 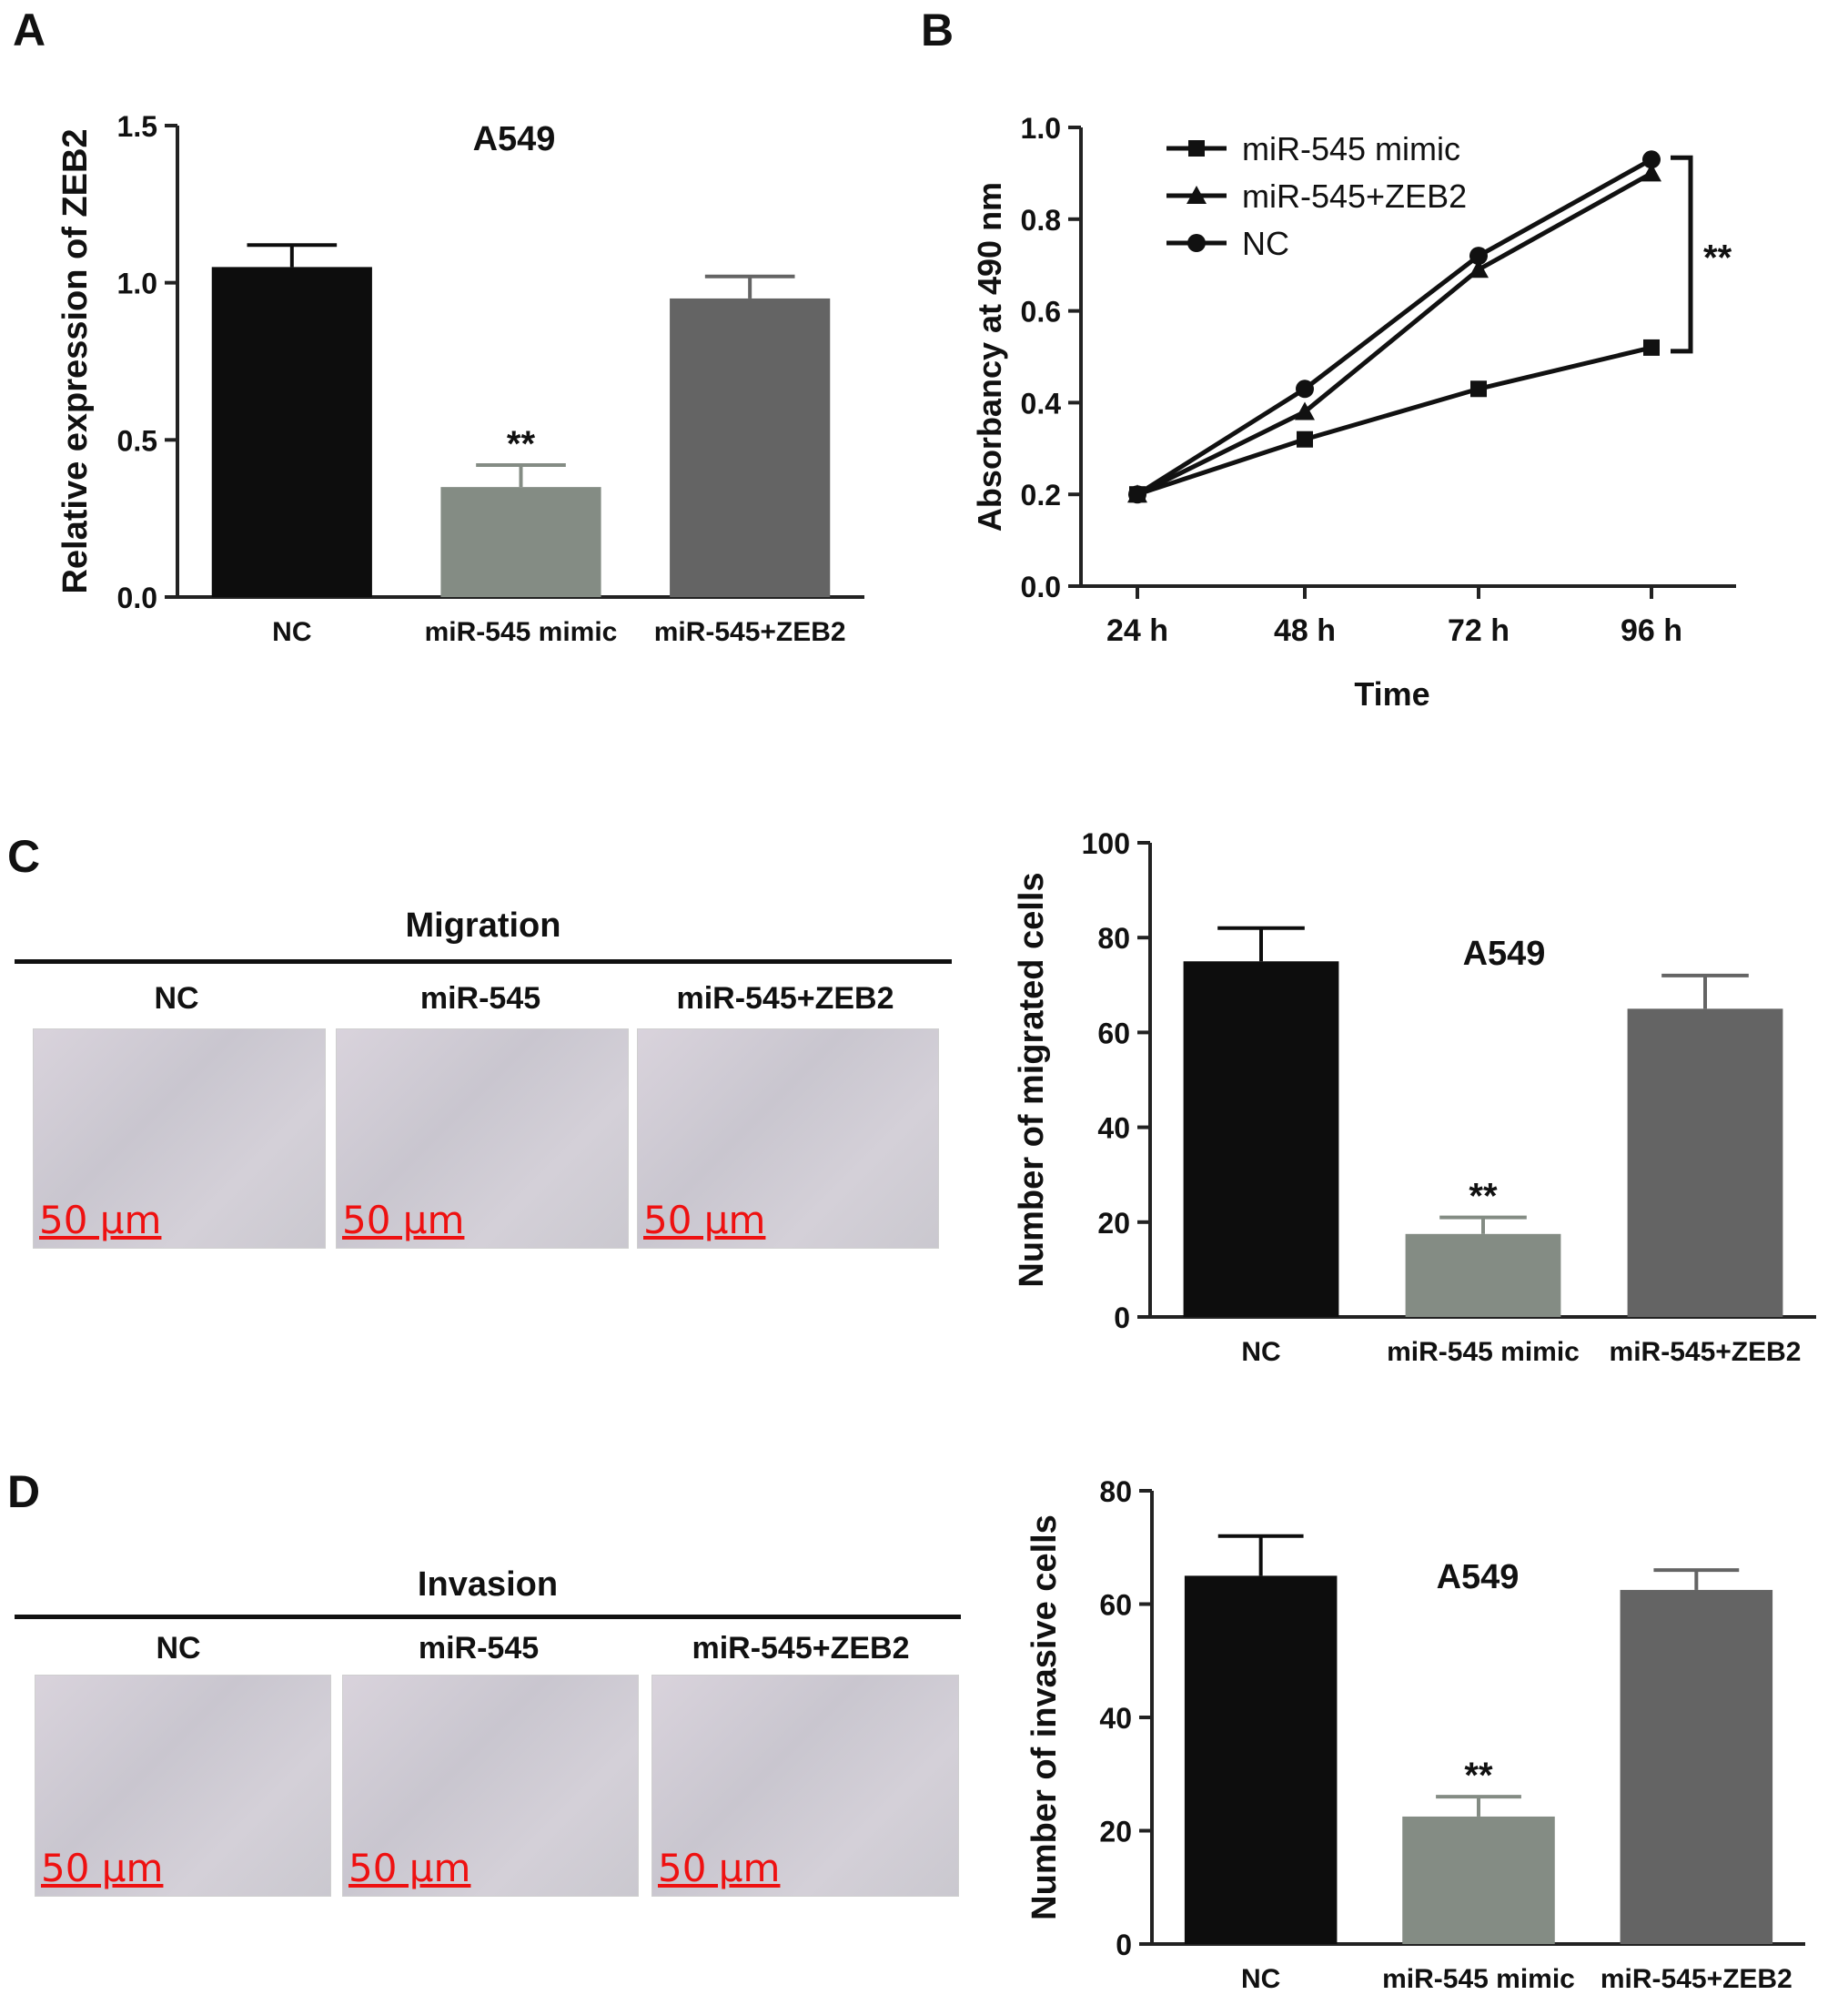 I want to click on y-tick-label: 0.6, so click(x=1041, y=313).